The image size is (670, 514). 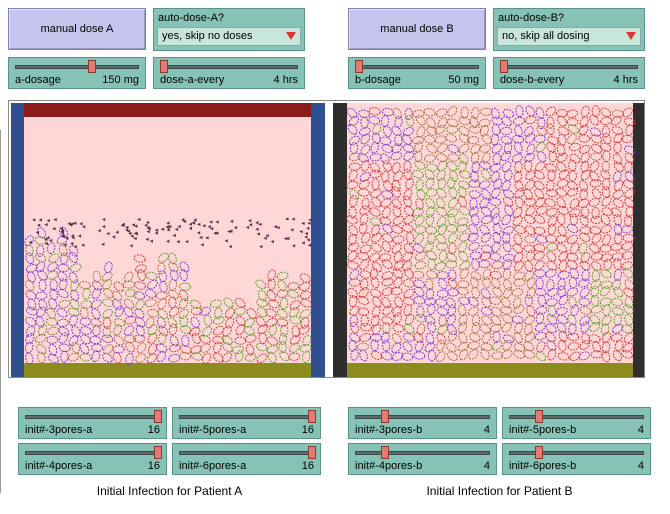 I want to click on auto-dose-b-select: no, skip all dosing, so click(x=569, y=36).